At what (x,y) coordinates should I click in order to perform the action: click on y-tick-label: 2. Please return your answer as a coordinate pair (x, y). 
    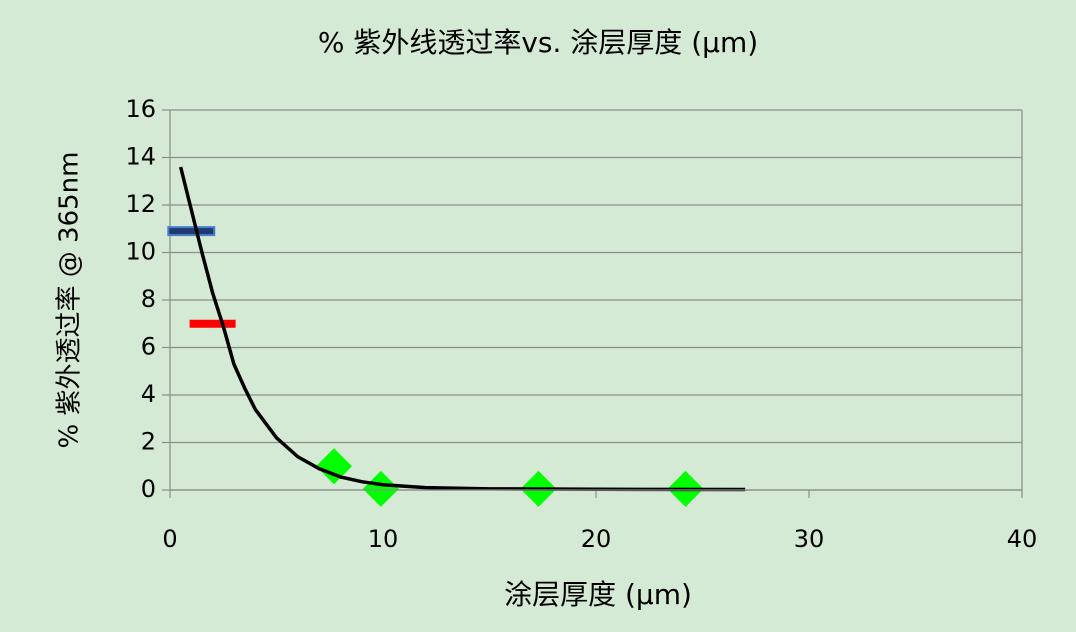
    Looking at the image, I should click on (148, 442).